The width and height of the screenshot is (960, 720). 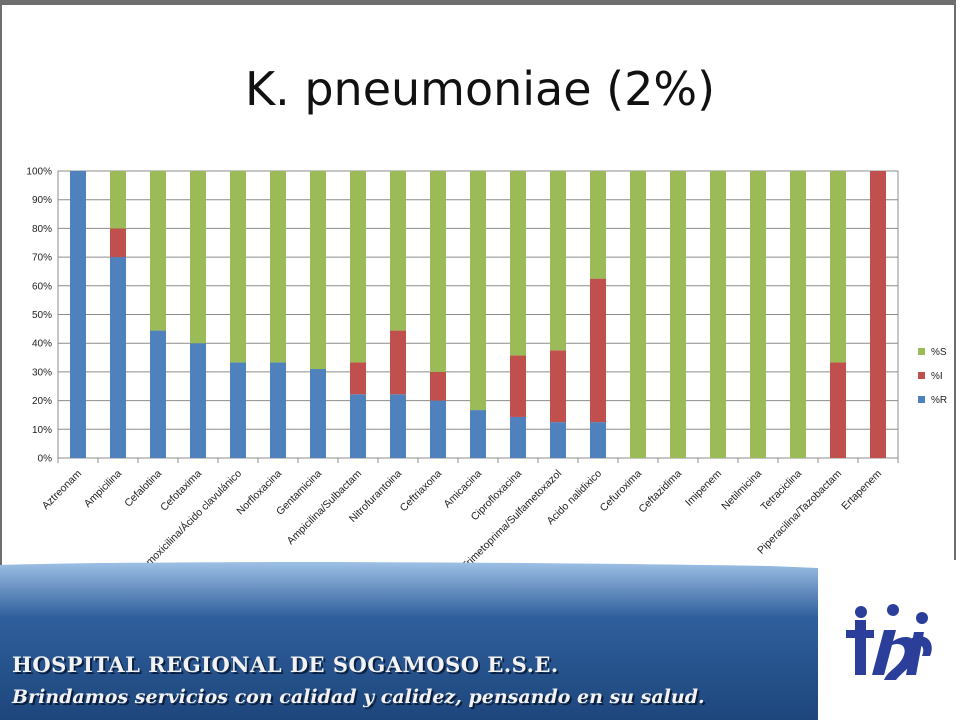 What do you see at coordinates (703, 487) in the screenshot?
I see `x-tick-label: Imipenem` at bounding box center [703, 487].